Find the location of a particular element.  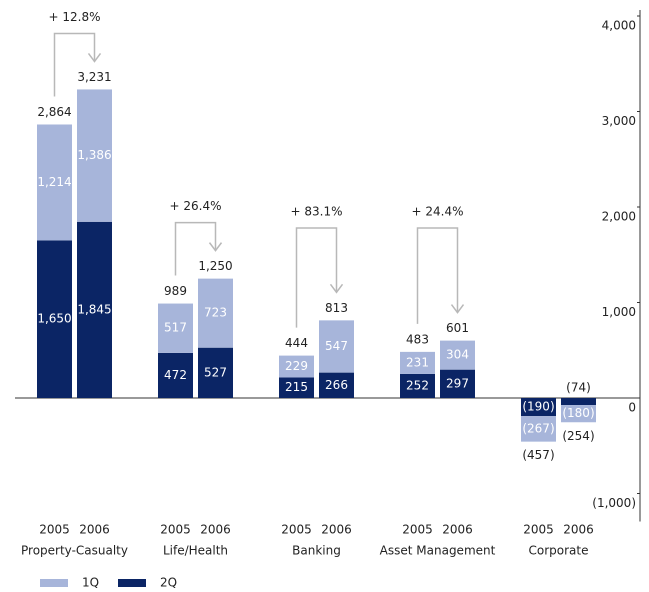

group-label: Property-Casualty is located at coordinates (74, 551).